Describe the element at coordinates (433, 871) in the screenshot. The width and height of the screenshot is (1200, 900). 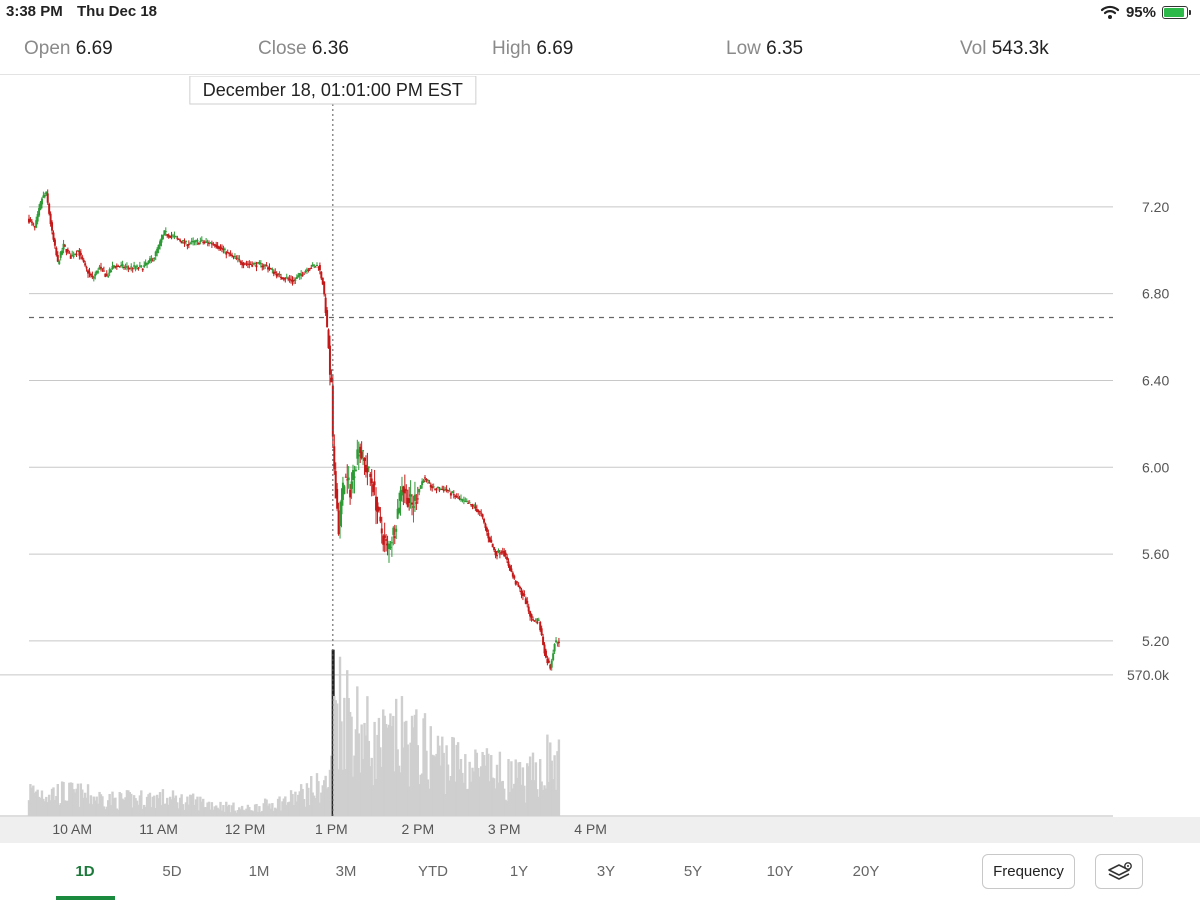
I see `range-tab-ytd: YTD` at that location.